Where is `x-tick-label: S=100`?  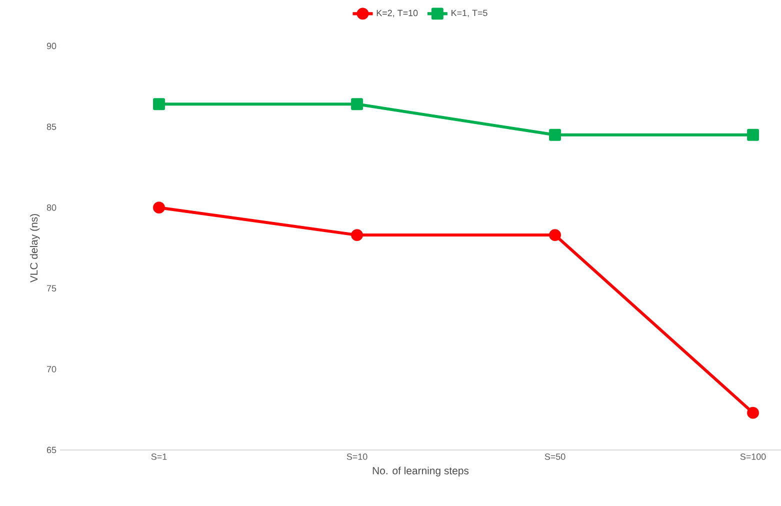
x-tick-label: S=100 is located at coordinates (753, 457).